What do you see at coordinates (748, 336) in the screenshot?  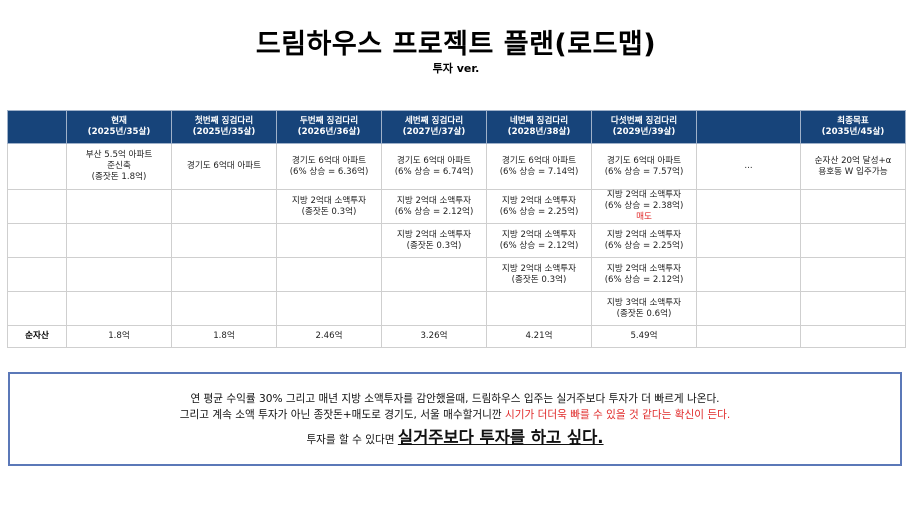 I see `net-assets-value` at bounding box center [748, 336].